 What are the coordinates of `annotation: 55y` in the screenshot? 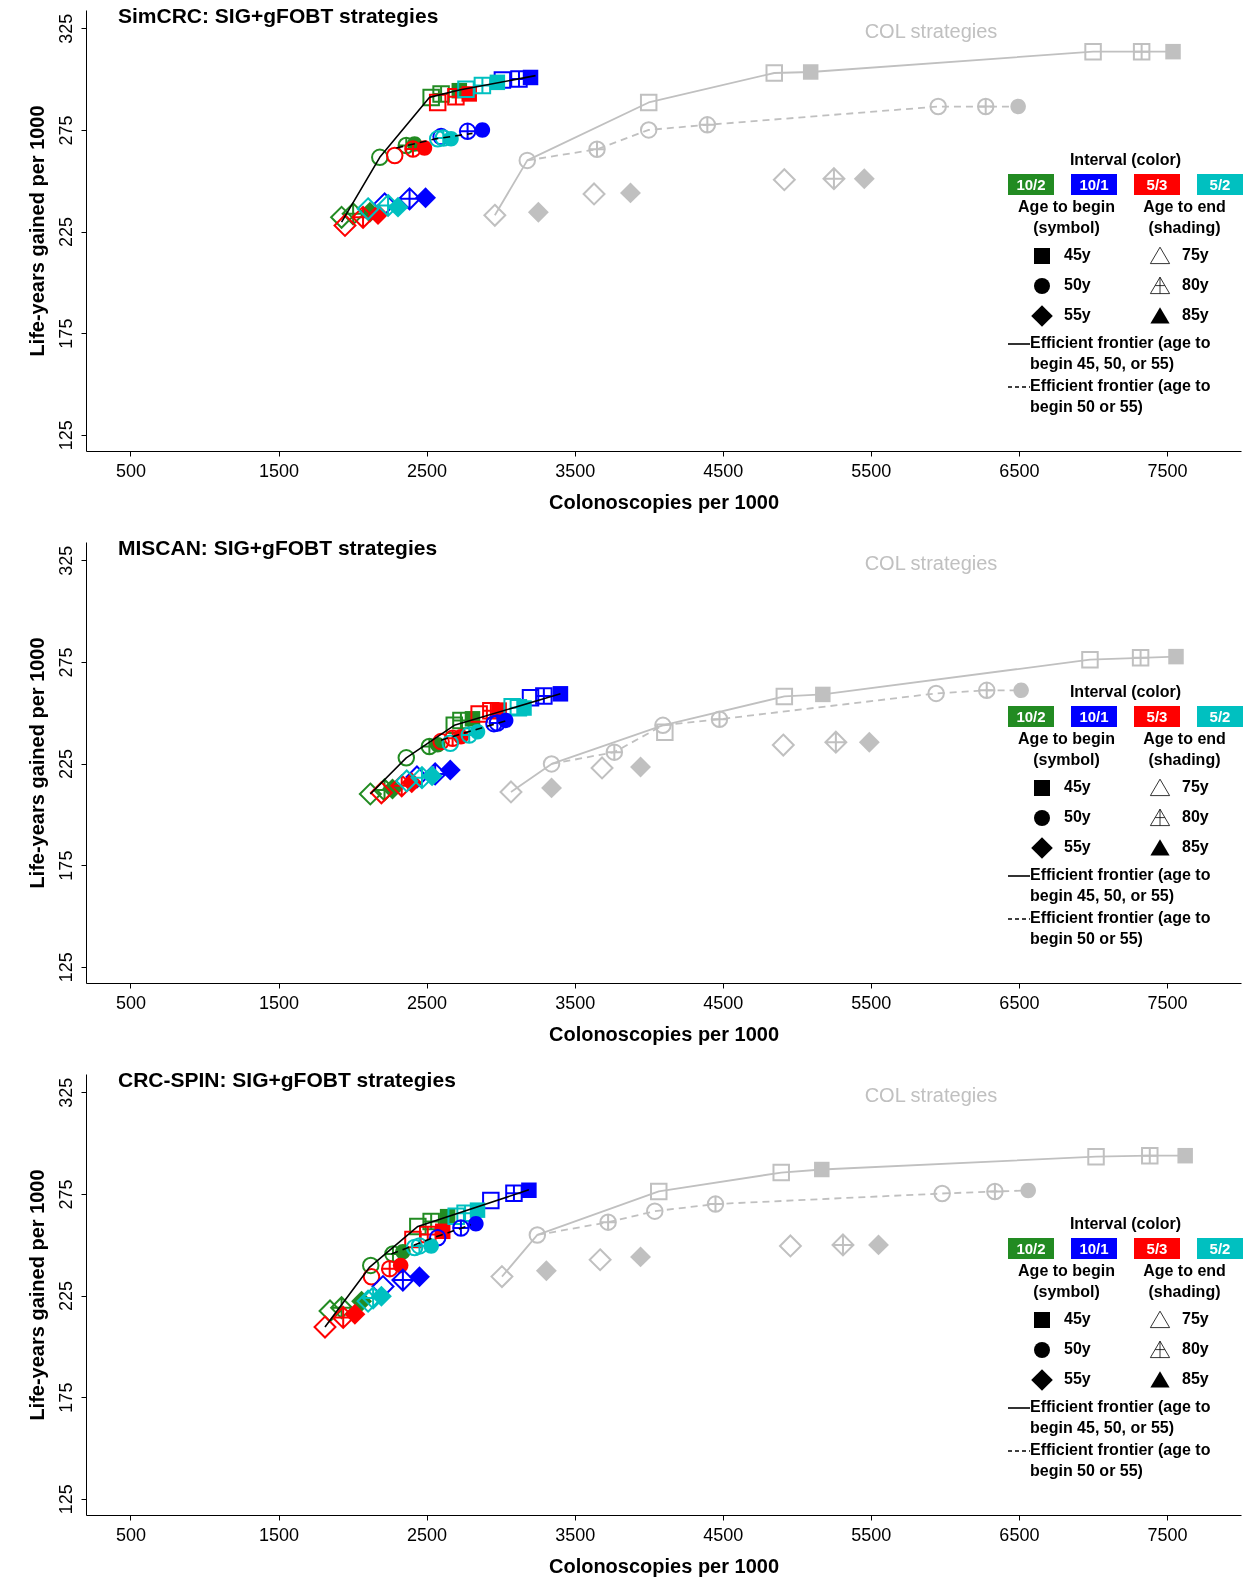 It's located at (1077, 315).